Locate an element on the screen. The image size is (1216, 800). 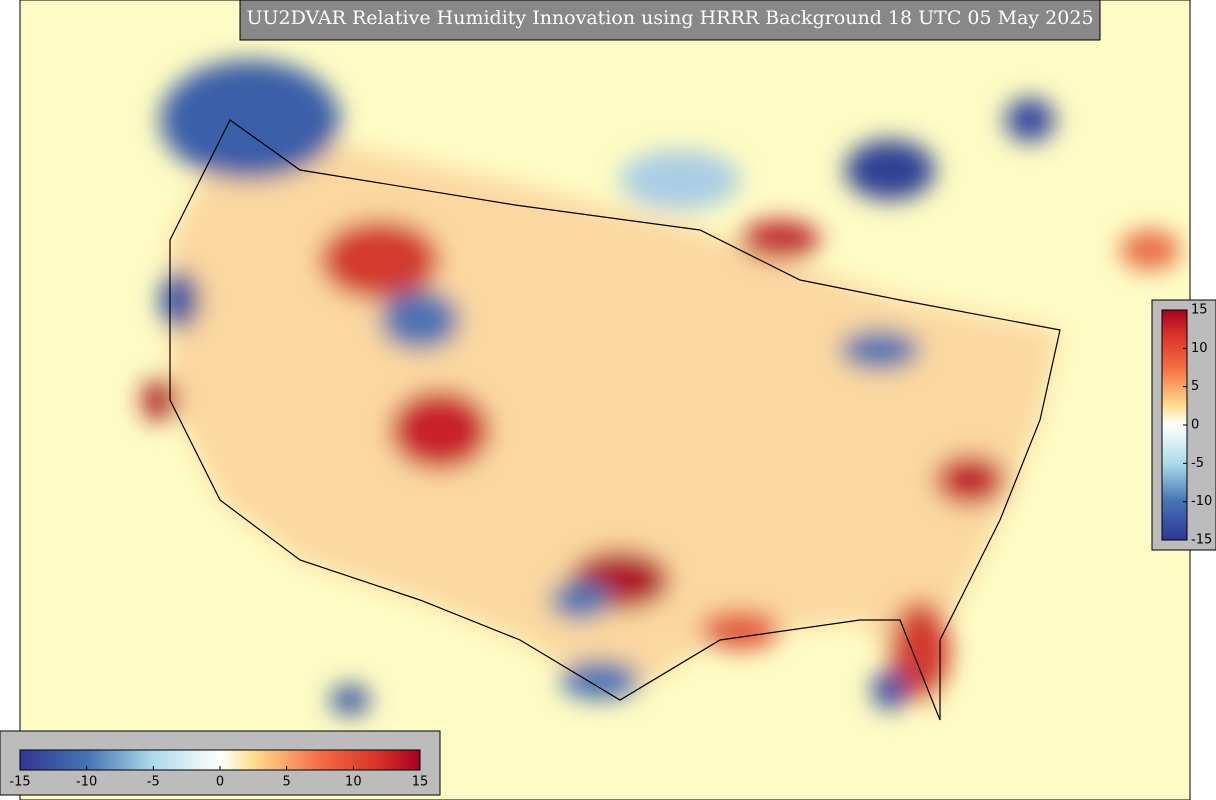
colorbar is located at coordinates (1174, 425).